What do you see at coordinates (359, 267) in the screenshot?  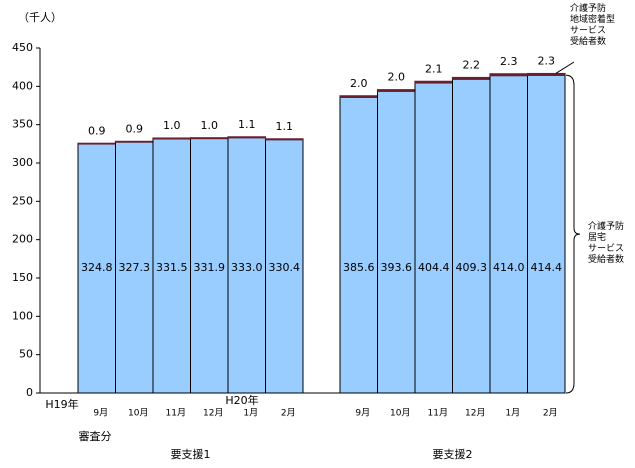 I see `value-label: 385.6` at bounding box center [359, 267].